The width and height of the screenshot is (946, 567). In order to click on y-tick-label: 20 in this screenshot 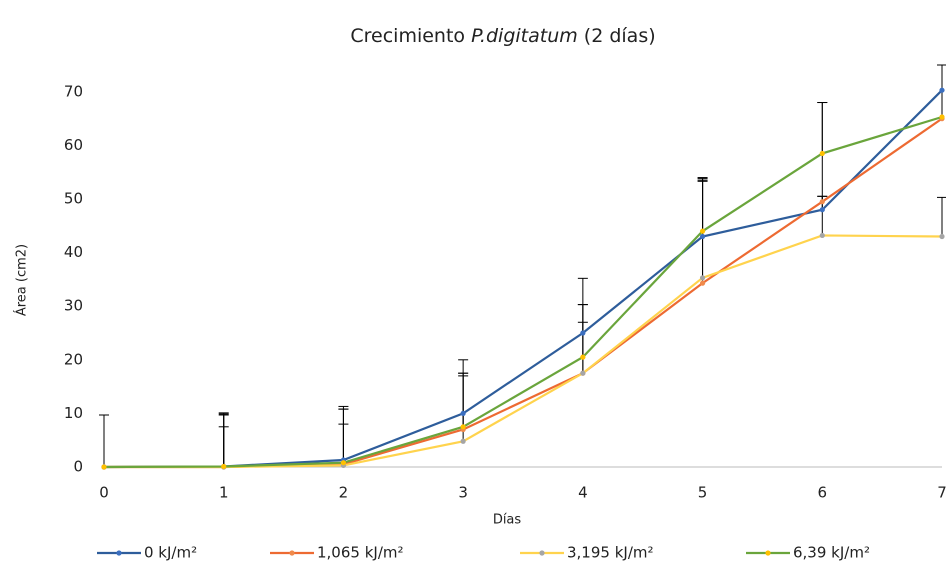, I will do `click(73, 359)`.